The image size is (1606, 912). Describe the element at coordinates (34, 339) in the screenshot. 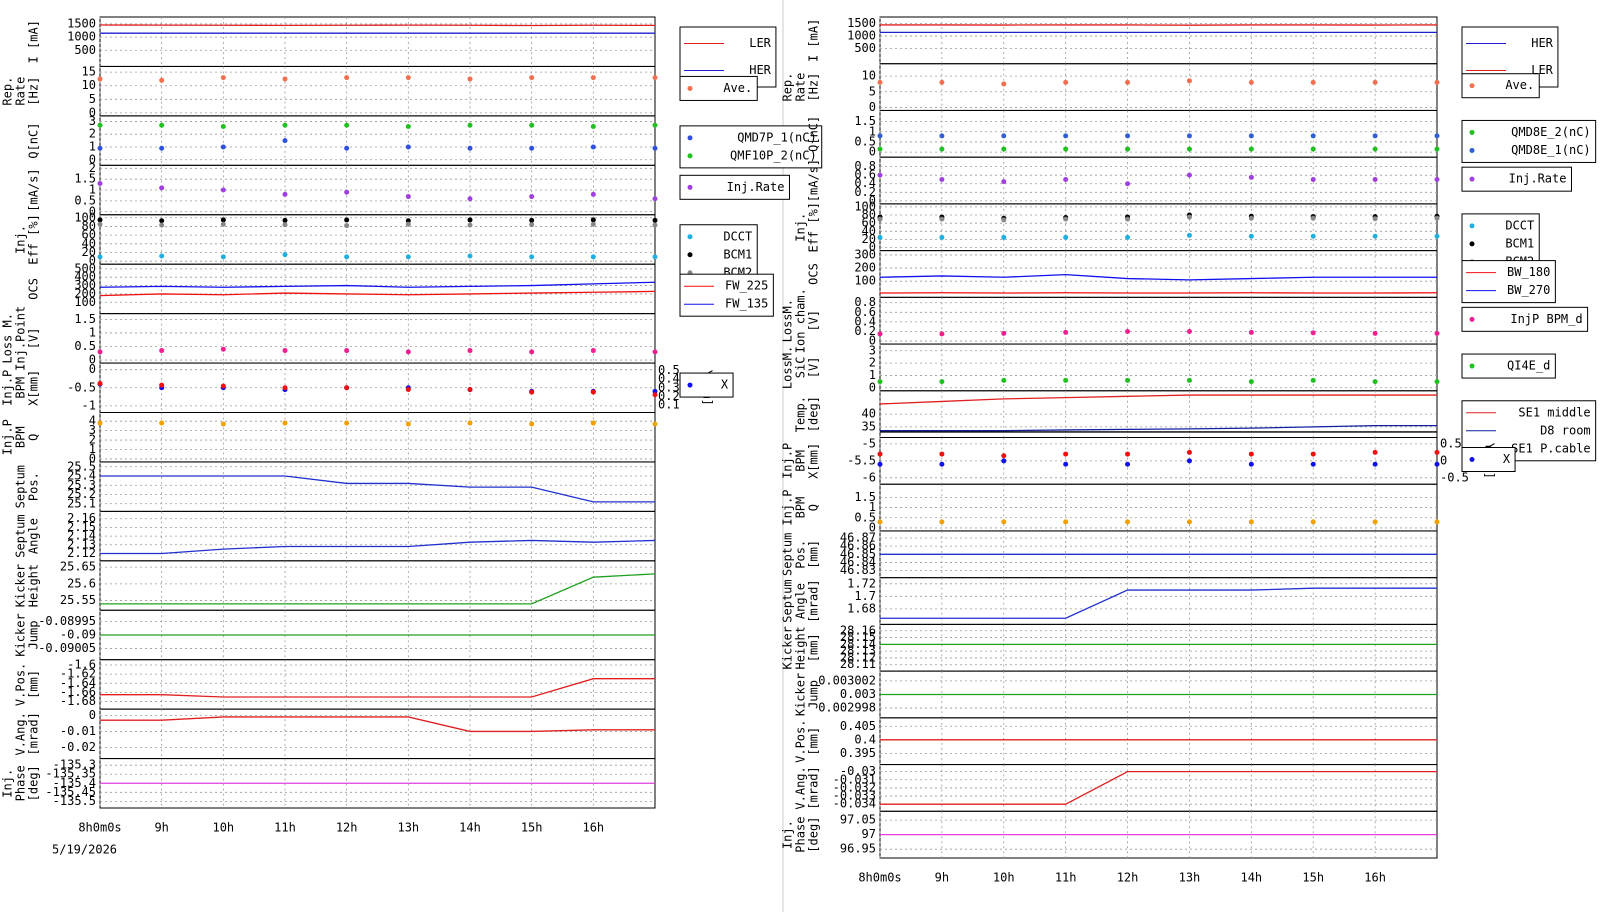

I see `y-axis-label: [V]` at that location.